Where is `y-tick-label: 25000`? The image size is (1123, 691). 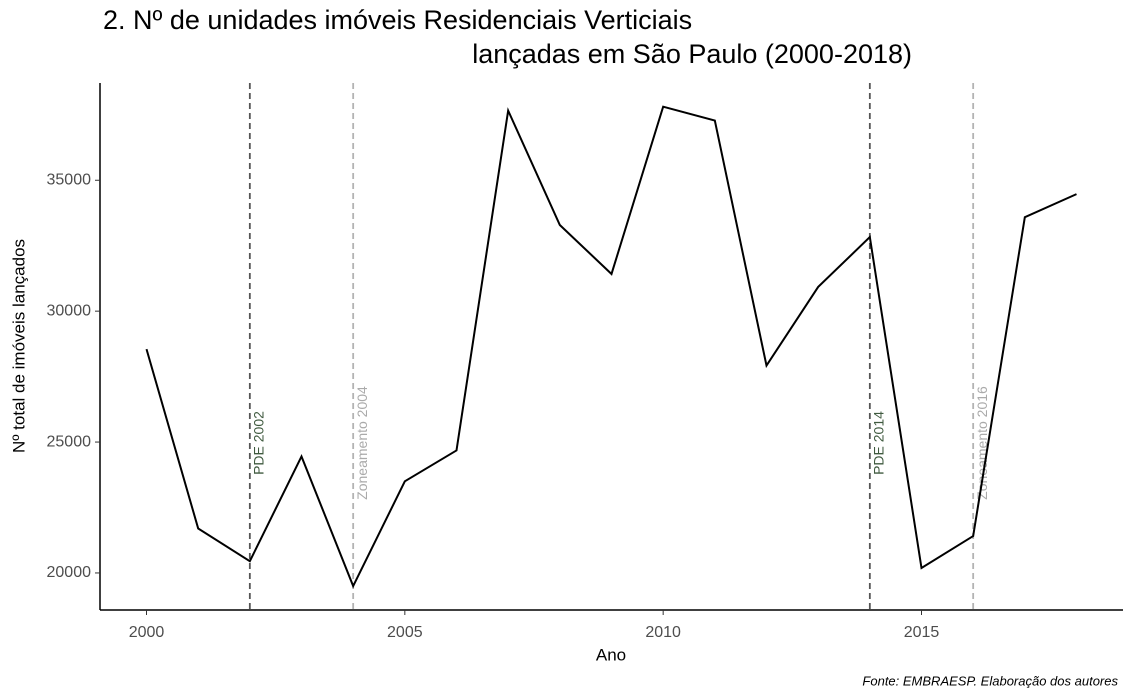
y-tick-label: 25000 is located at coordinates (69, 441).